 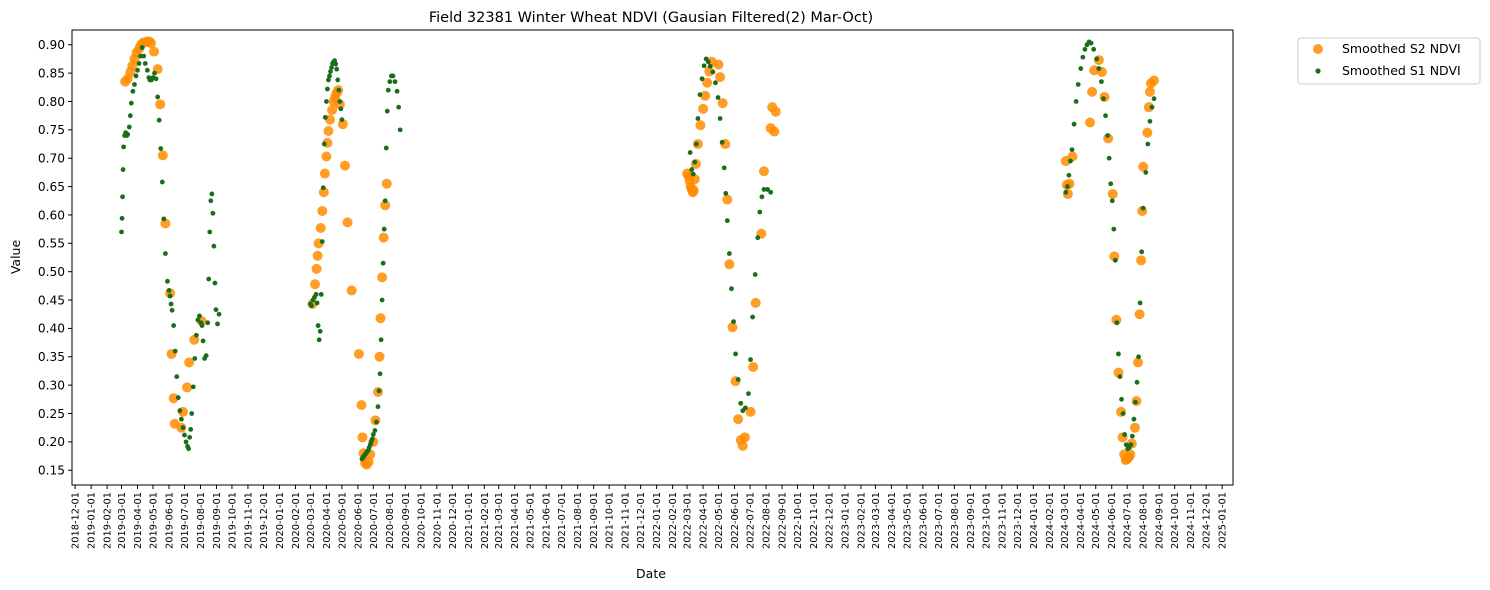 What do you see at coordinates (1223, 520) in the screenshot?
I see `x-tick-label: 2025-01-01` at bounding box center [1223, 520].